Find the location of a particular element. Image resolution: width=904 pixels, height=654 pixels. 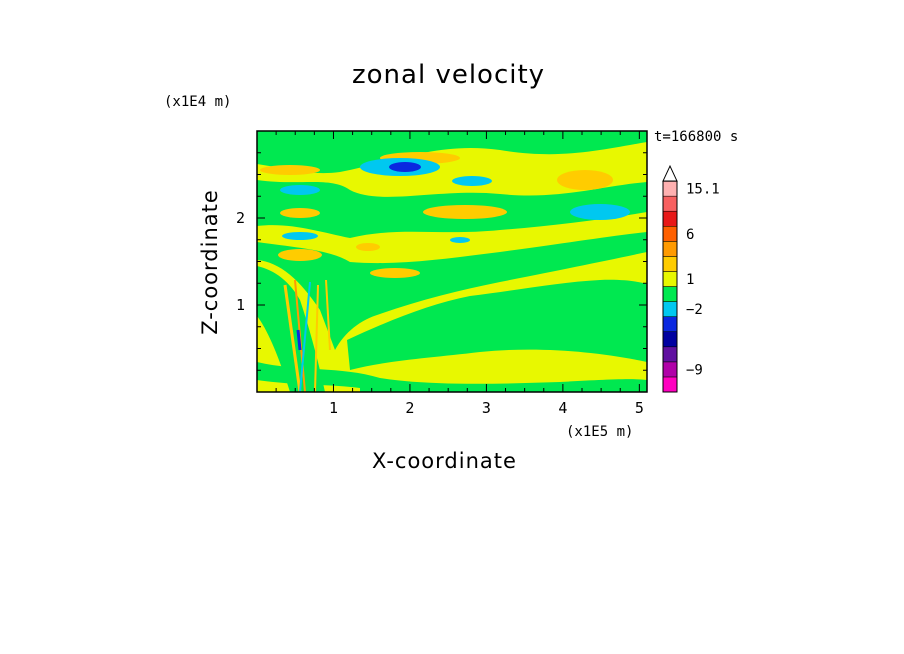

x-tick-label: 4 is located at coordinates (562, 408).